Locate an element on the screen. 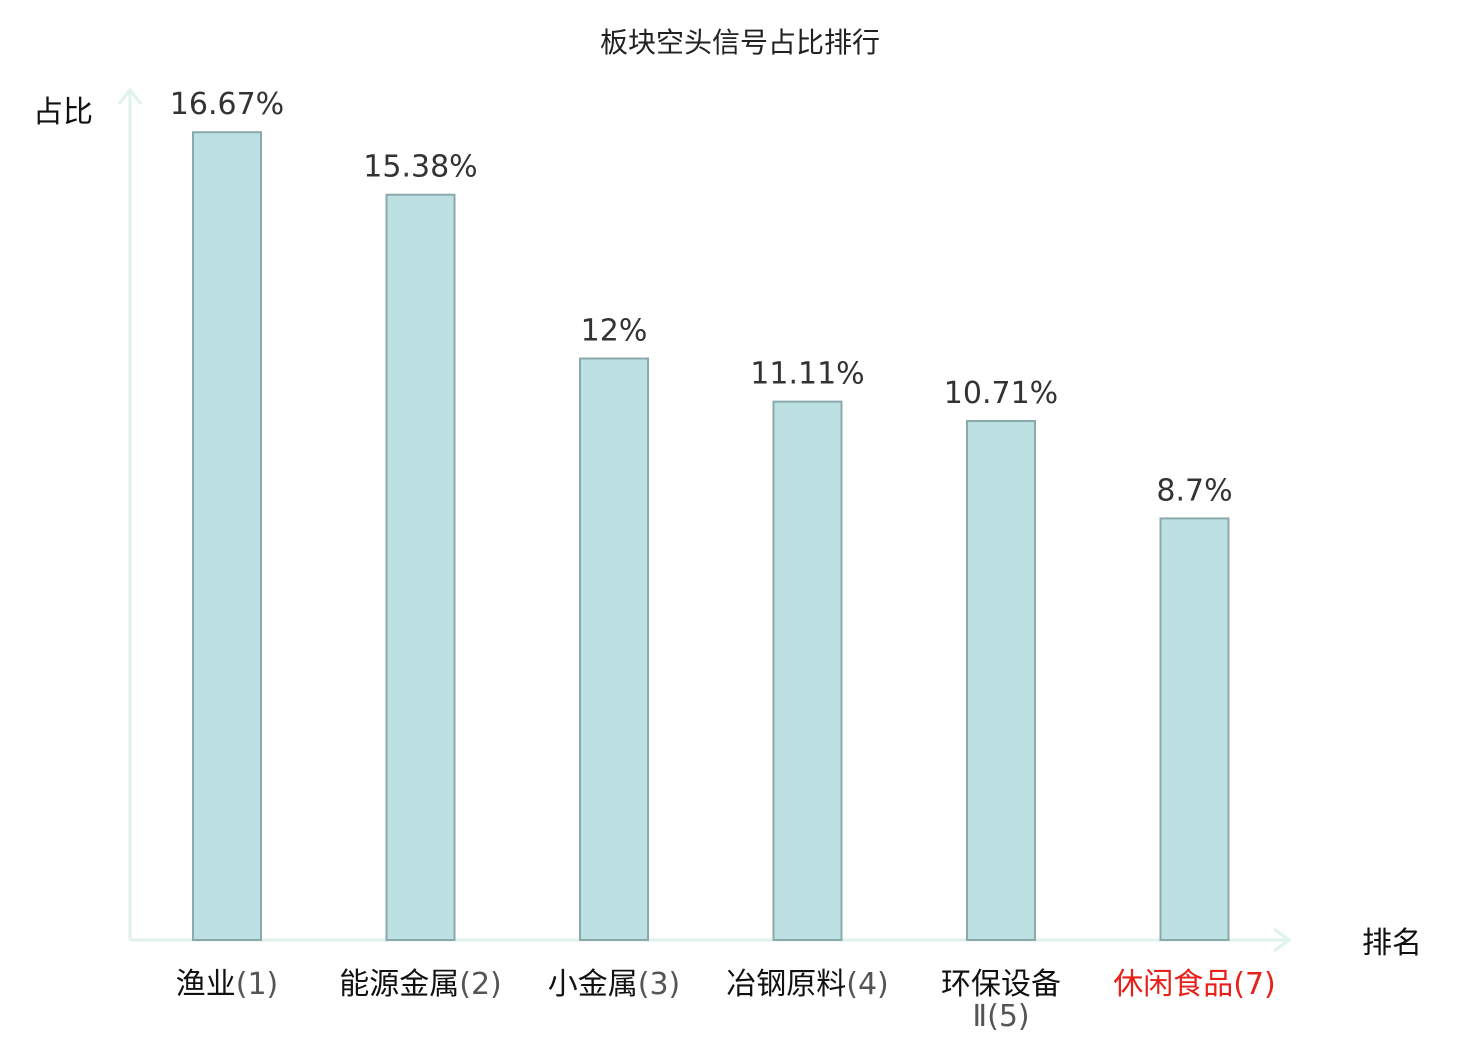 This screenshot has width=1480, height=1040. x-tick-label: 能源金属(2) is located at coordinates (420, 984).